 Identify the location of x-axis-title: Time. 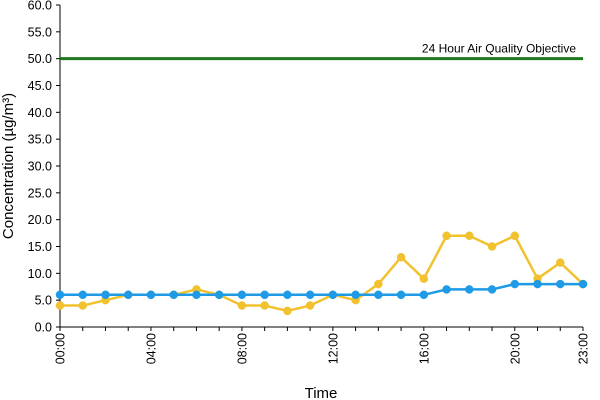
(321, 392).